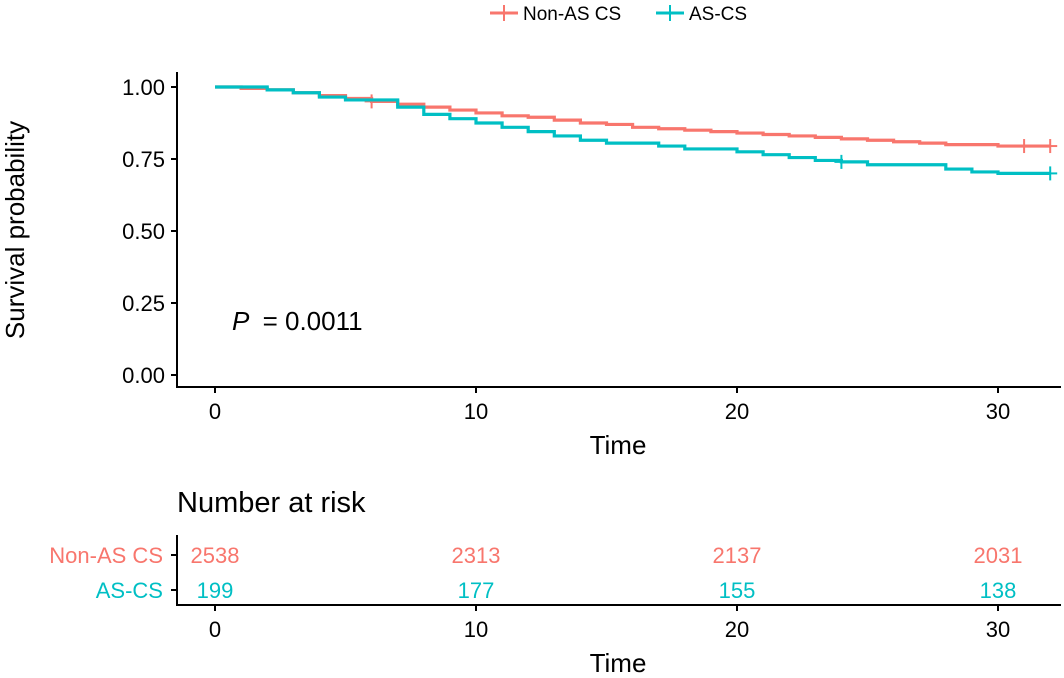  I want to click on risk-count-as-cs: 138, so click(998, 590).